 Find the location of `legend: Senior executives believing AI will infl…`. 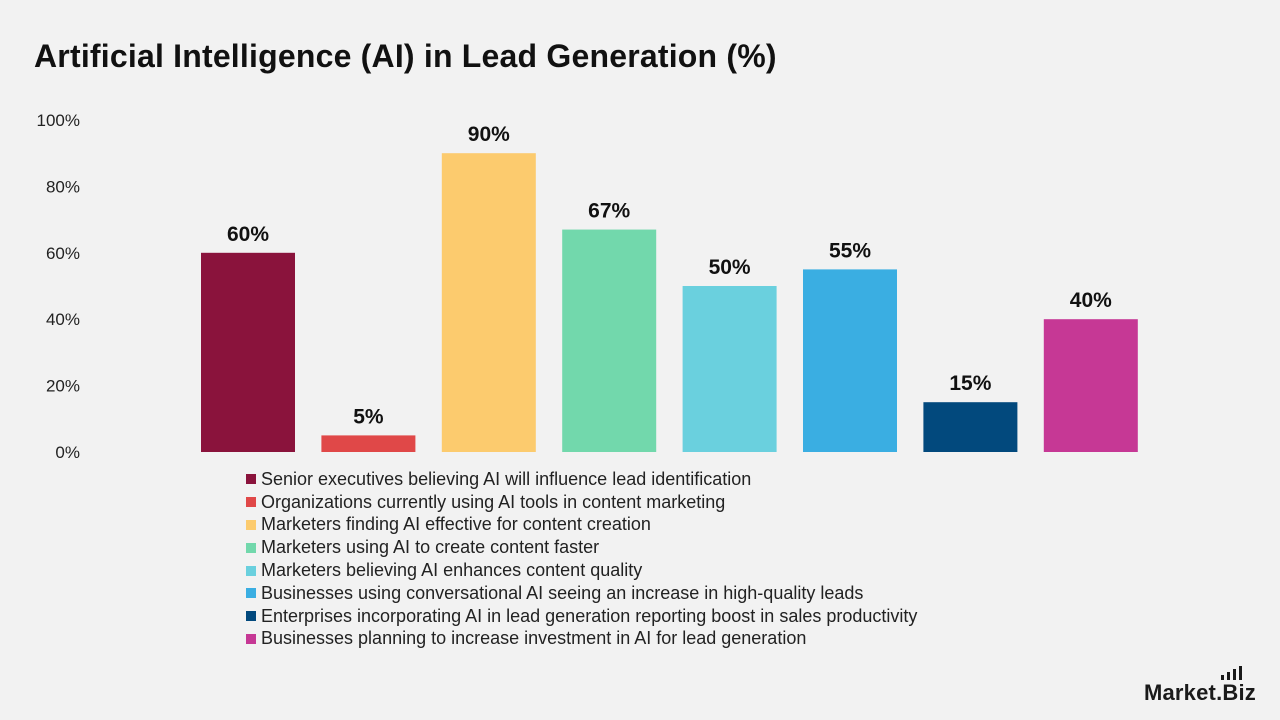

legend: Senior executives believing AI will infl… is located at coordinates (581, 559).